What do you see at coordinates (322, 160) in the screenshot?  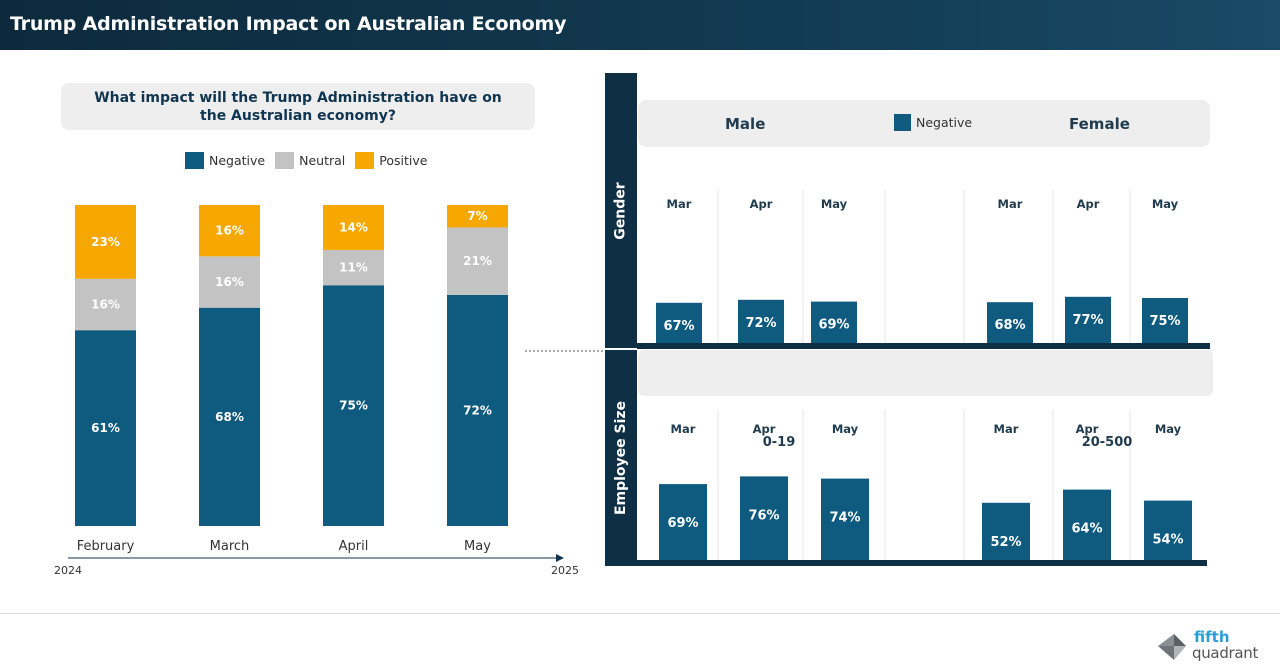 I see `legend-label-neutral: Neutral` at bounding box center [322, 160].